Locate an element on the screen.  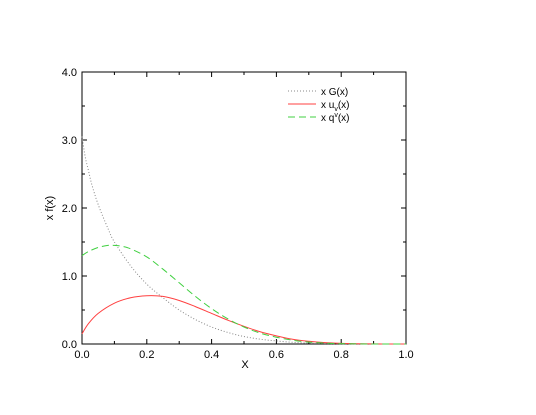
x-tick-label: 0.6 is located at coordinates (276, 355).